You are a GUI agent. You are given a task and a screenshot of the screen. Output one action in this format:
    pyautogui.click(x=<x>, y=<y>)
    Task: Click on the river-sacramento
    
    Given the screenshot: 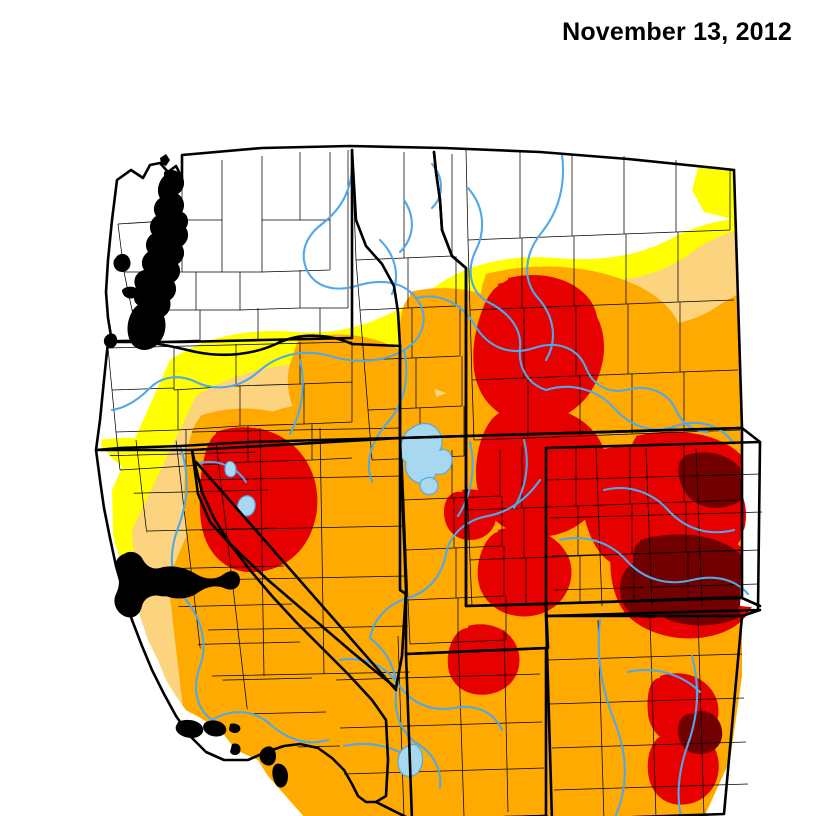 What is the action you would take?
    pyautogui.click(x=192, y=583)
    